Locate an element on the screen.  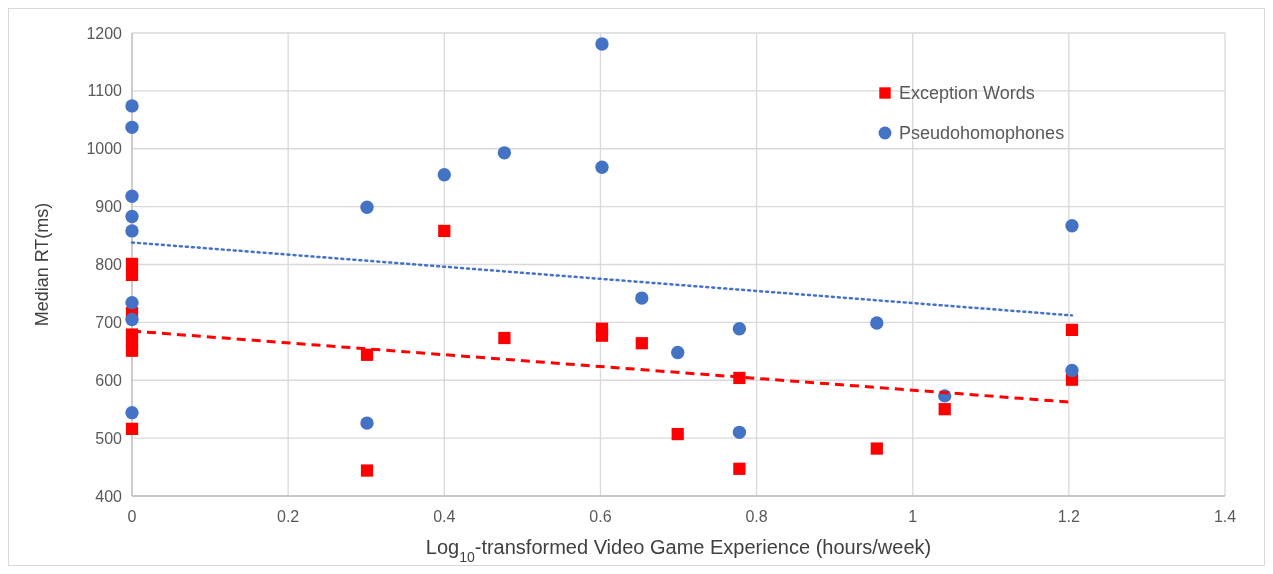
legend-label: Pseudohomophones is located at coordinates (982, 133).